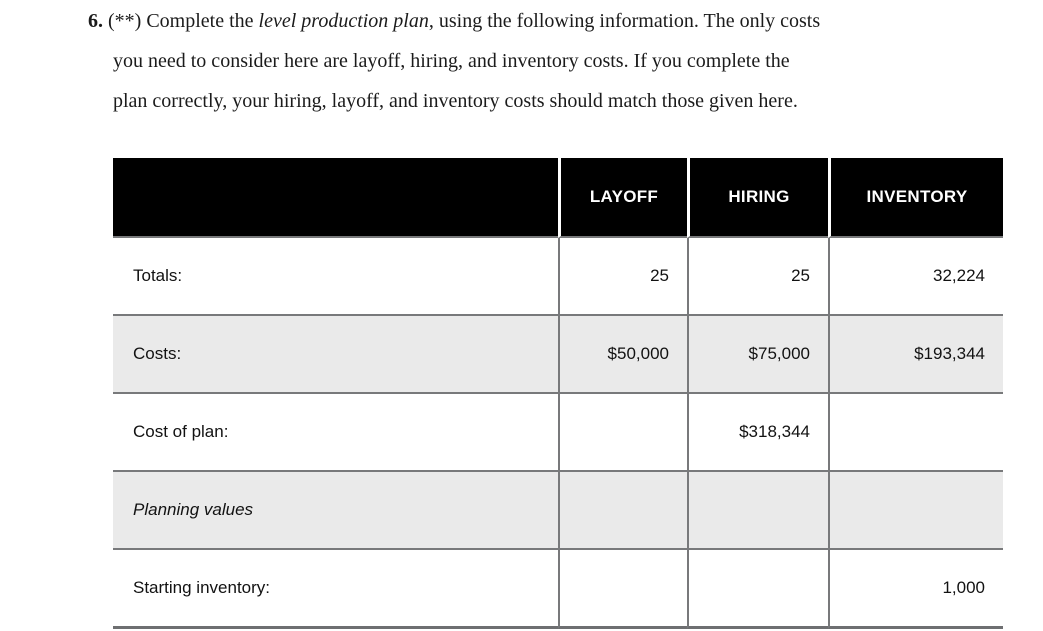  What do you see at coordinates (757, 355) in the screenshot?
I see `costs-hiring-value: $75,000` at bounding box center [757, 355].